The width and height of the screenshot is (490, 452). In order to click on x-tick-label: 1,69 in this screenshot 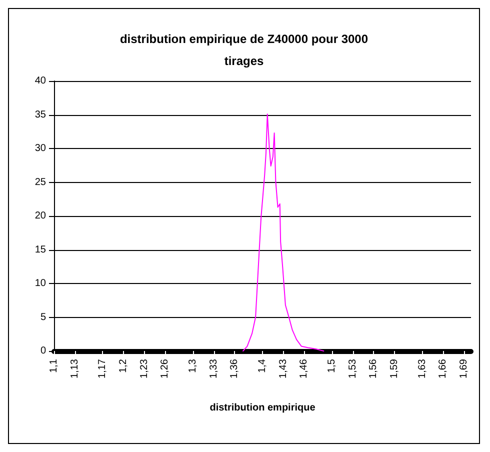, I will do `click(464, 368)`.